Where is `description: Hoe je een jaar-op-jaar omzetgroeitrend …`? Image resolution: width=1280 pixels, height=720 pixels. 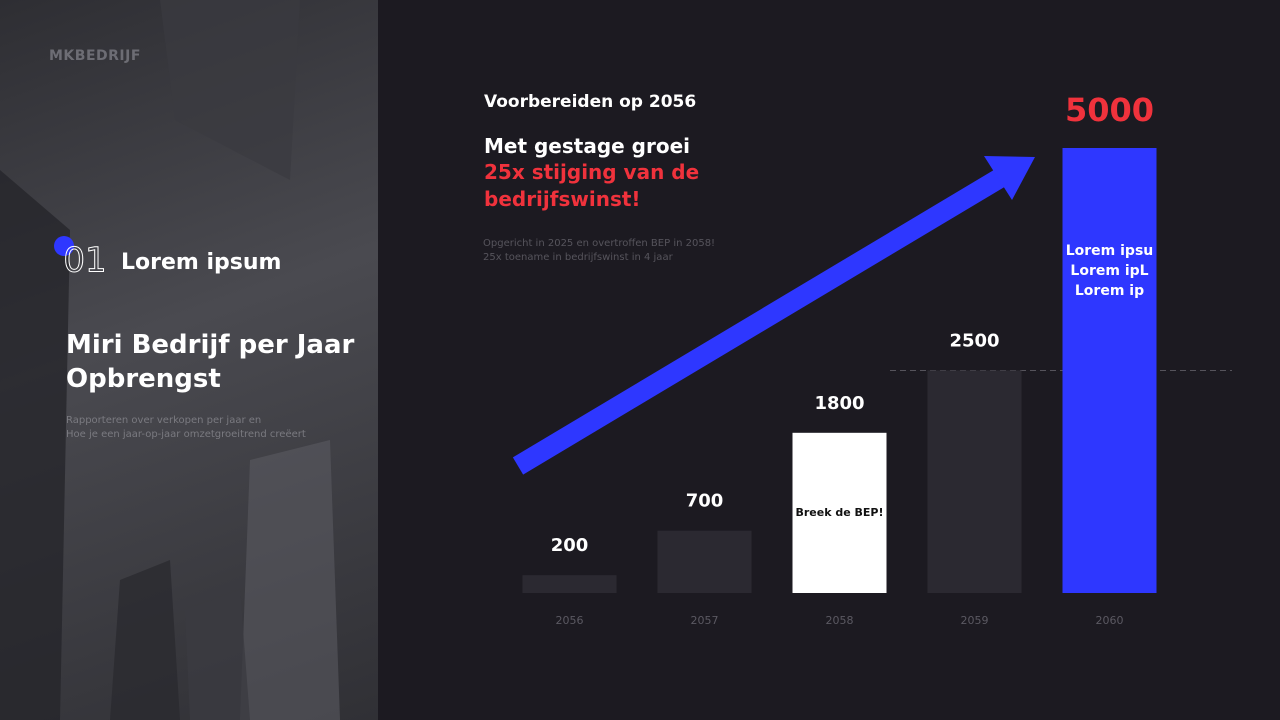 description: Hoe je een jaar-op-jaar omzetgroeitrend … is located at coordinates (186, 434).